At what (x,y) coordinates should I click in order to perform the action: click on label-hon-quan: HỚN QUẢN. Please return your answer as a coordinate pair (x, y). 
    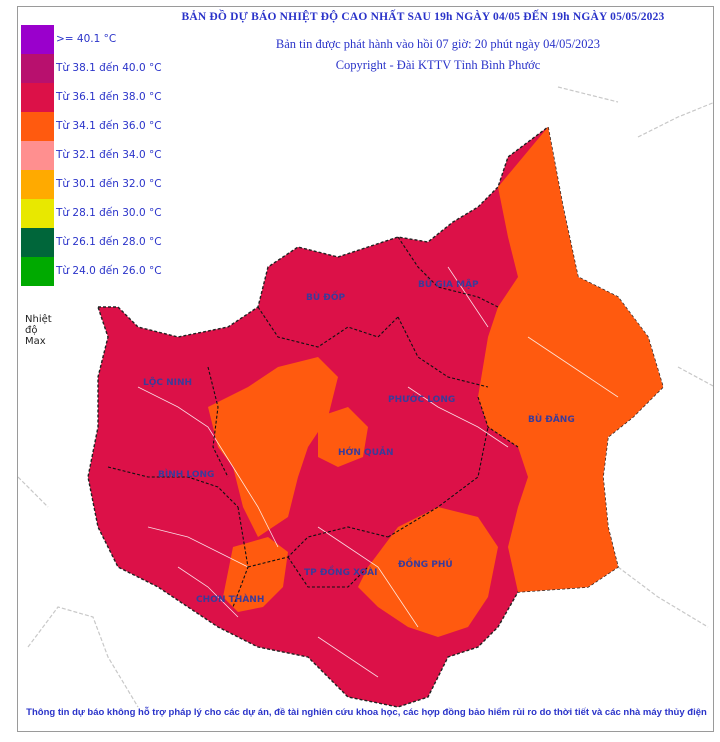
    Looking at the image, I should click on (366, 452).